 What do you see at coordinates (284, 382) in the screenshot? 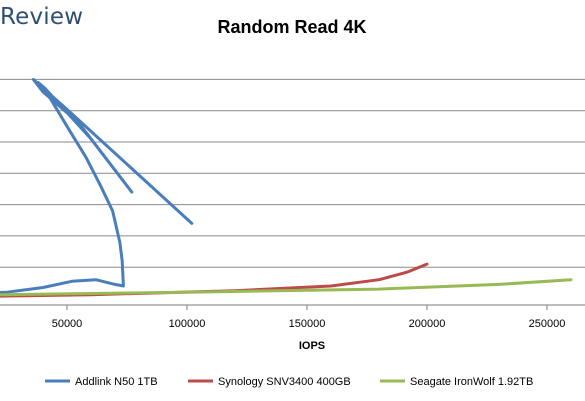
I see `legend-label: Synology SNV3400 400GB` at bounding box center [284, 382].